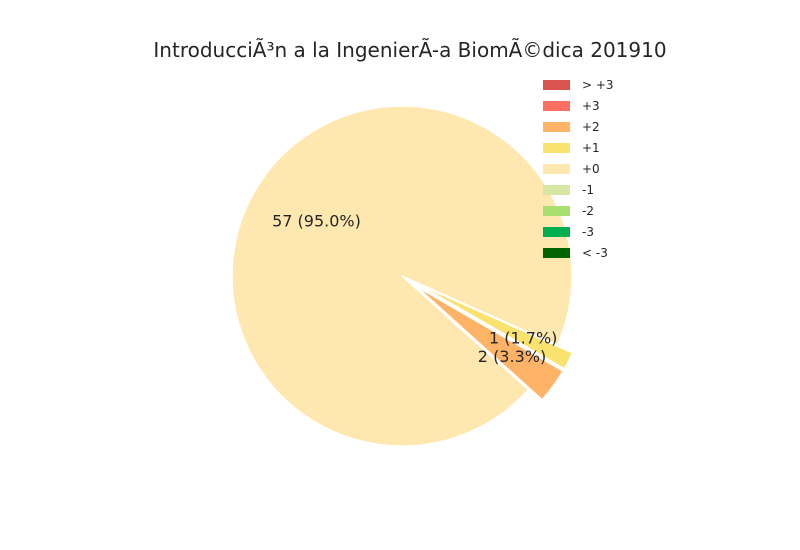 The height and width of the screenshot is (550, 800). What do you see at coordinates (588, 232) in the screenshot?
I see `legend-label: -3` at bounding box center [588, 232].